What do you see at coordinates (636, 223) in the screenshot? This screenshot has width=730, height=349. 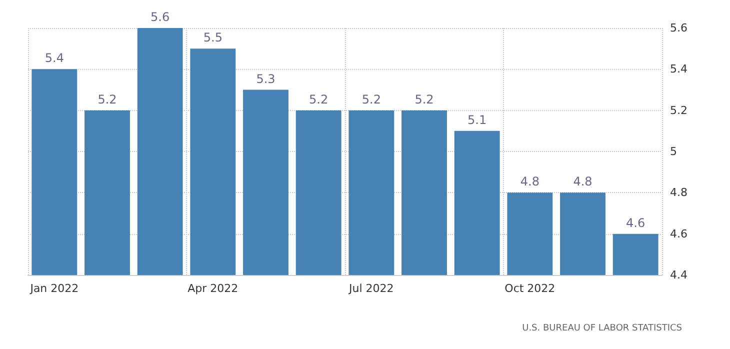 I see `data-label: 4.6` at bounding box center [636, 223].